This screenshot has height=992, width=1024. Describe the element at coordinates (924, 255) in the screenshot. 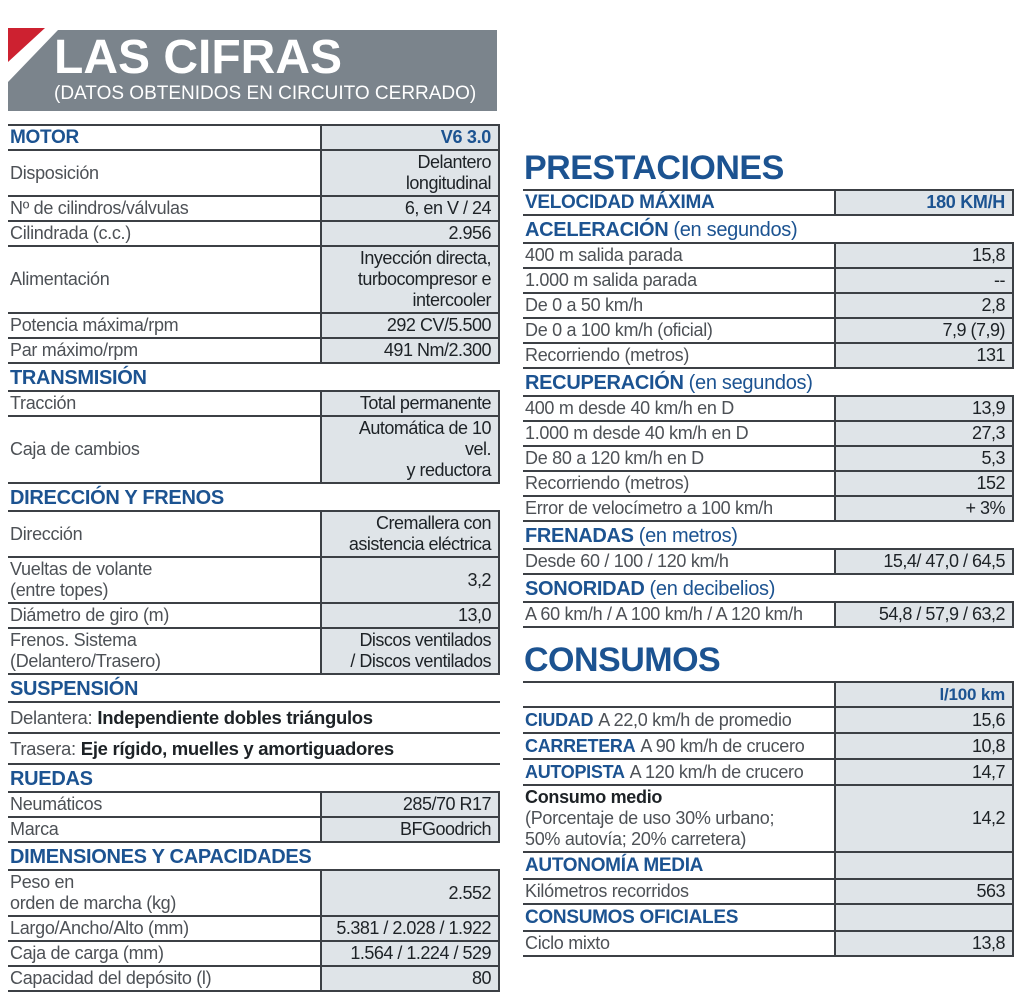

I see `spec-value: 15,8` at that location.